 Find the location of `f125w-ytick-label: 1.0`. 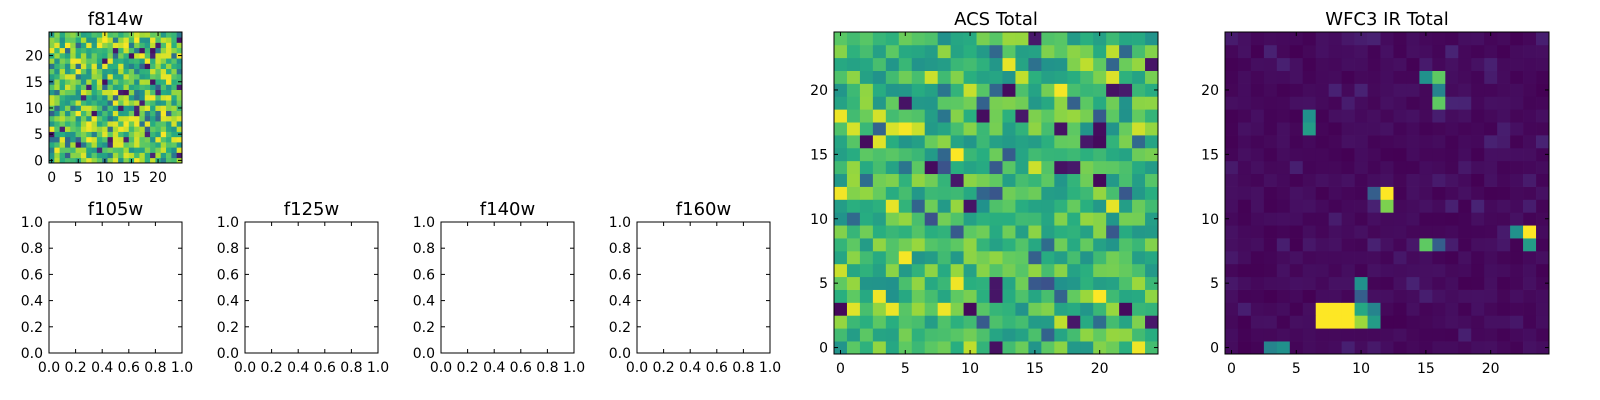

f125w-ytick-label: 1.0 is located at coordinates (228, 223).